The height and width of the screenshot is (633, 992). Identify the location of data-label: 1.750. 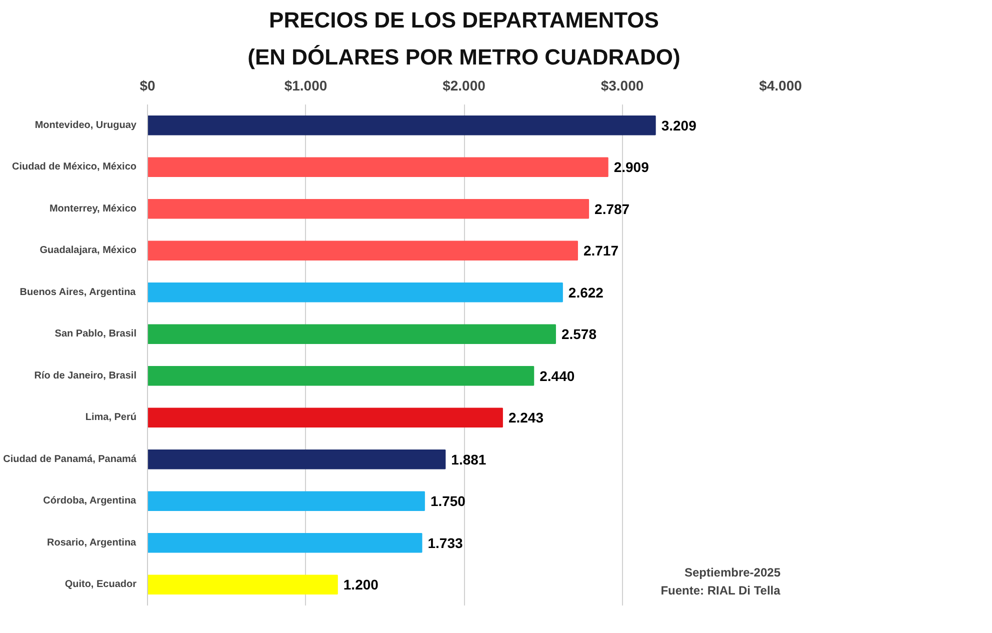
(448, 501).